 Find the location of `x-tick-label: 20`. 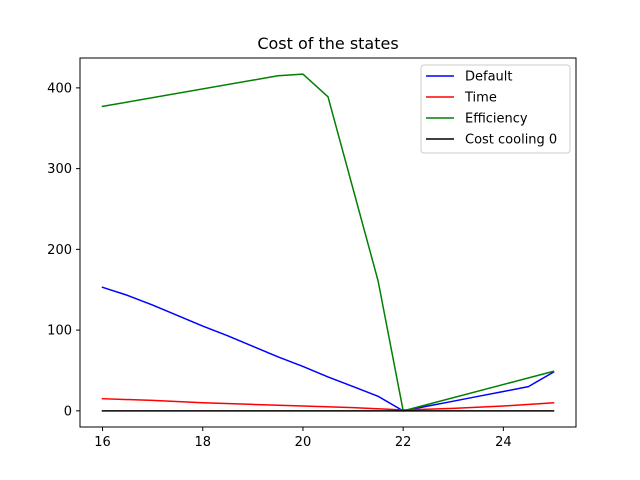

x-tick-label: 20 is located at coordinates (303, 442).